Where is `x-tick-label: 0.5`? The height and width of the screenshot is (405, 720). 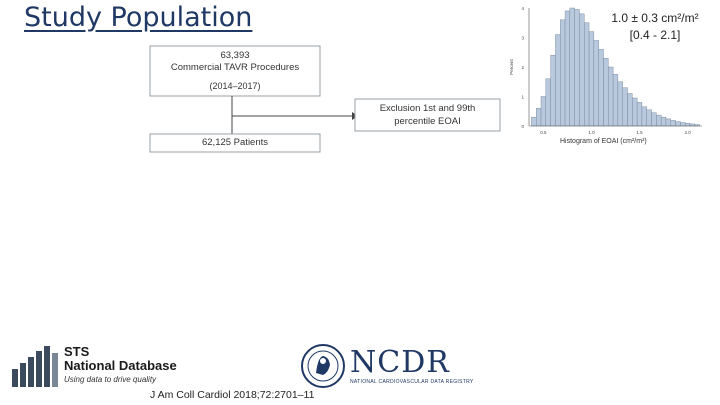
x-tick-label: 0.5 is located at coordinates (543, 132).